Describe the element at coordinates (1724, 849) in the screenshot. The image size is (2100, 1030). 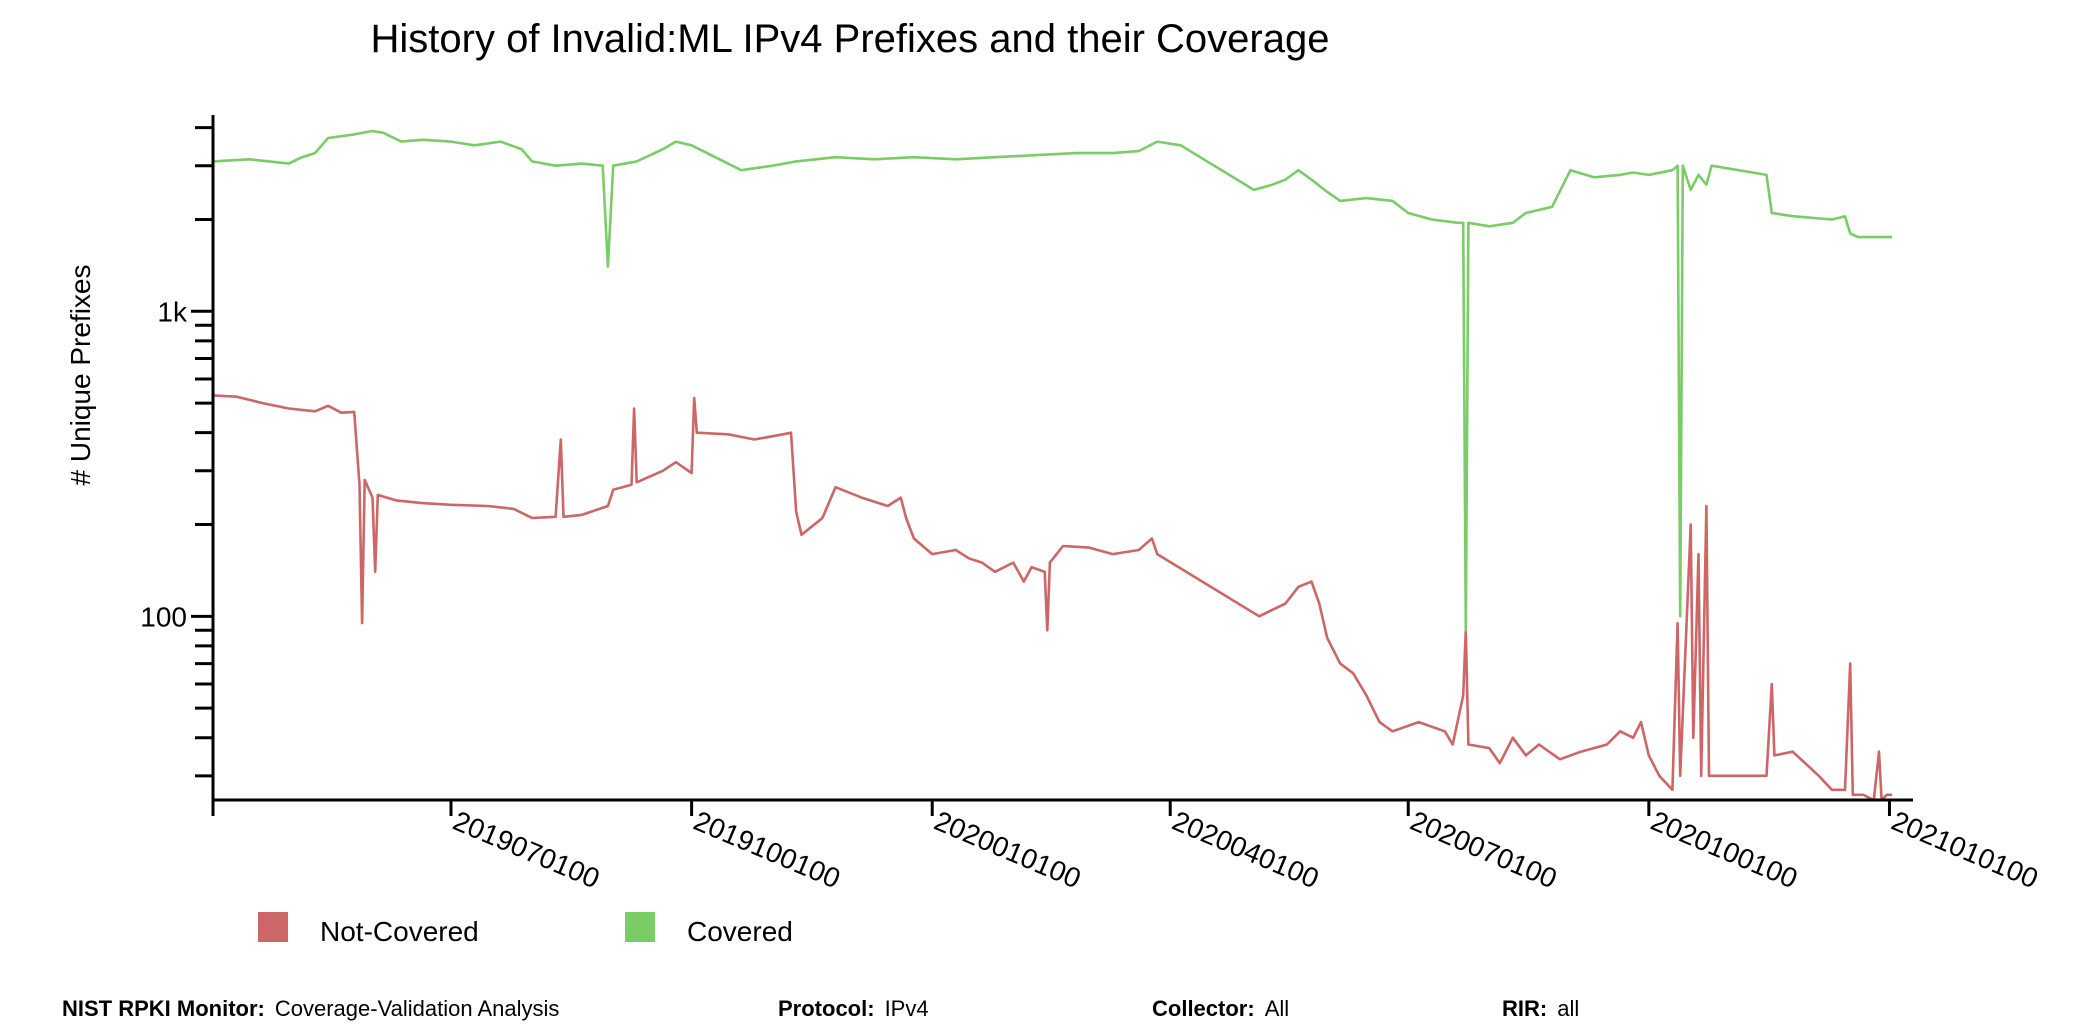
I see `x-tick-label: 2020100100` at that location.